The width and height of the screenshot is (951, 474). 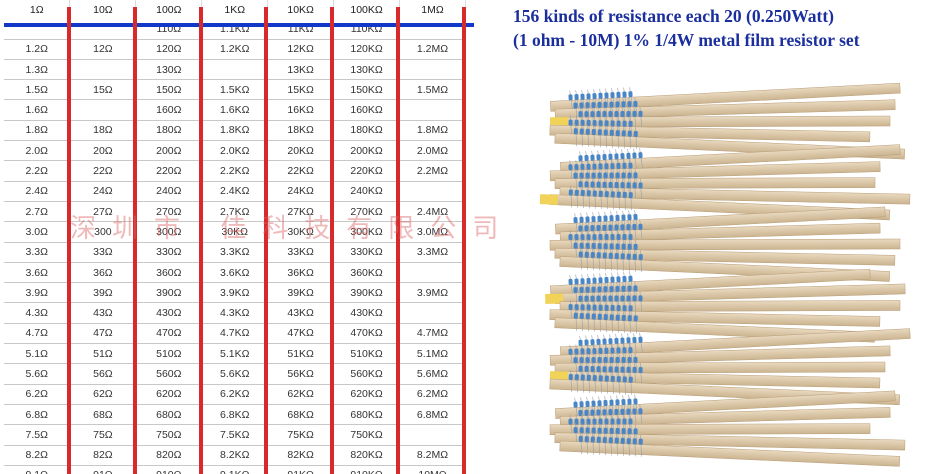 What do you see at coordinates (103, 354) in the screenshot?
I see `table-cell: 51Ω` at bounding box center [103, 354].